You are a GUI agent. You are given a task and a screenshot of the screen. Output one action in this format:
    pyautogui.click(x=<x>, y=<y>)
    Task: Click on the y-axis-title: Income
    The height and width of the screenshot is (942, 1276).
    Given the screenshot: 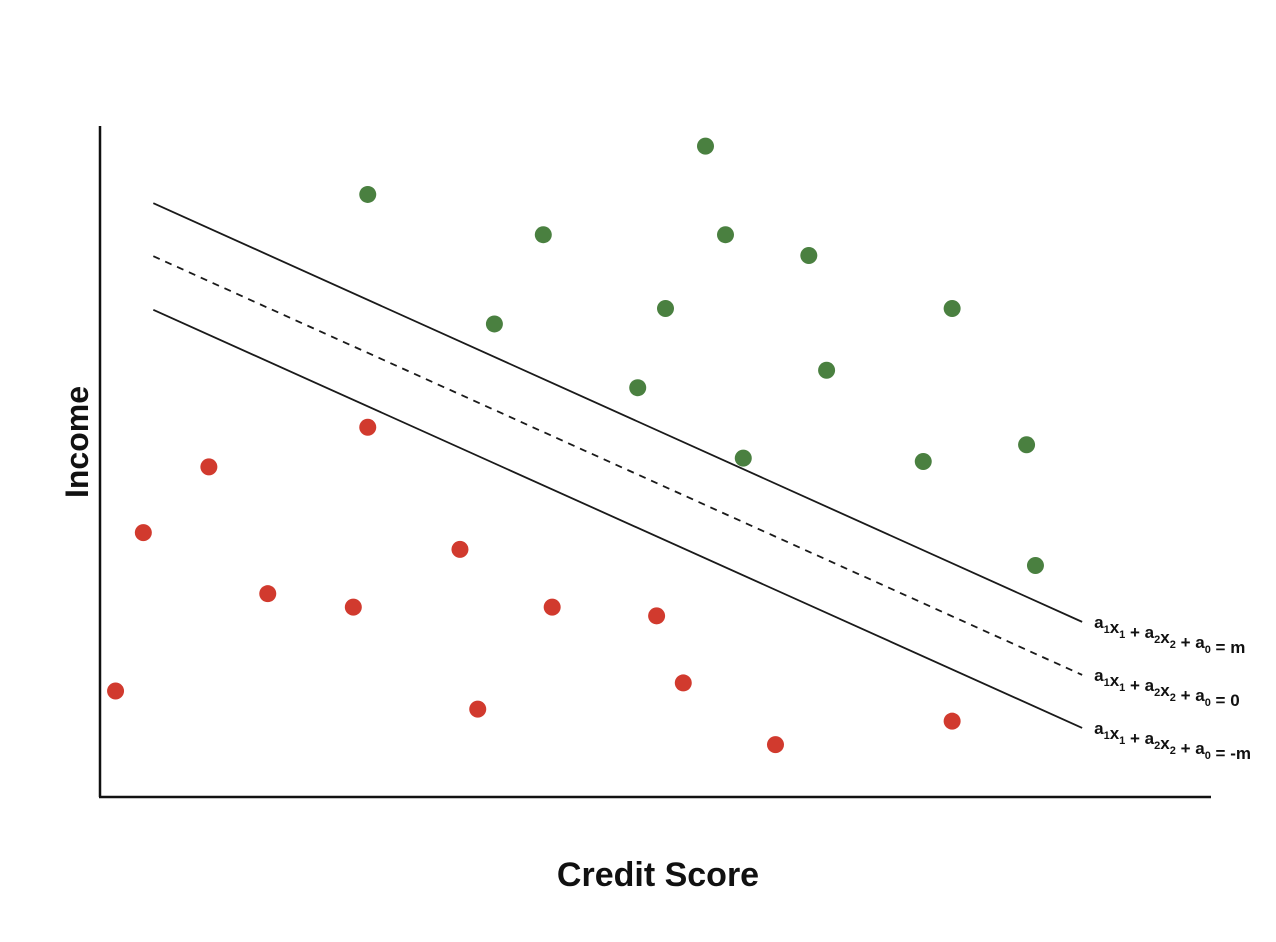 What is the action you would take?
    pyautogui.click(x=77, y=442)
    